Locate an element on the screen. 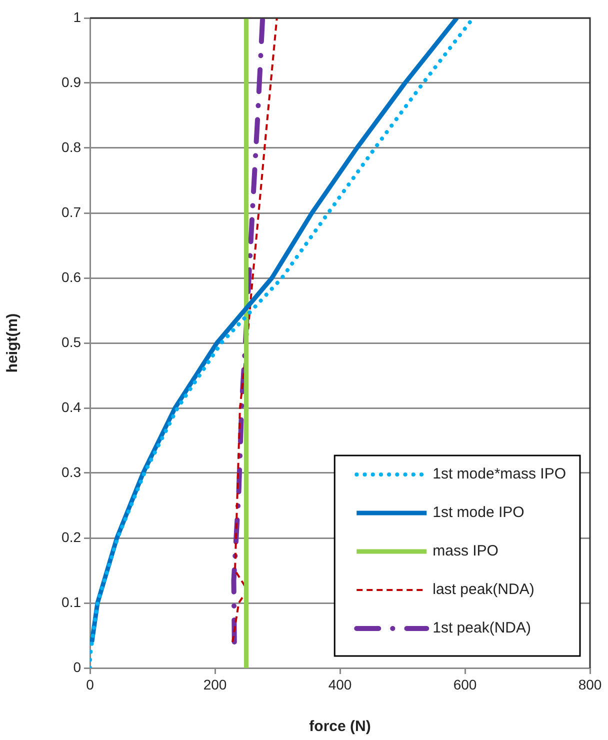 This screenshot has width=608, height=740. y-tick-label: 0.2 is located at coordinates (72, 536).